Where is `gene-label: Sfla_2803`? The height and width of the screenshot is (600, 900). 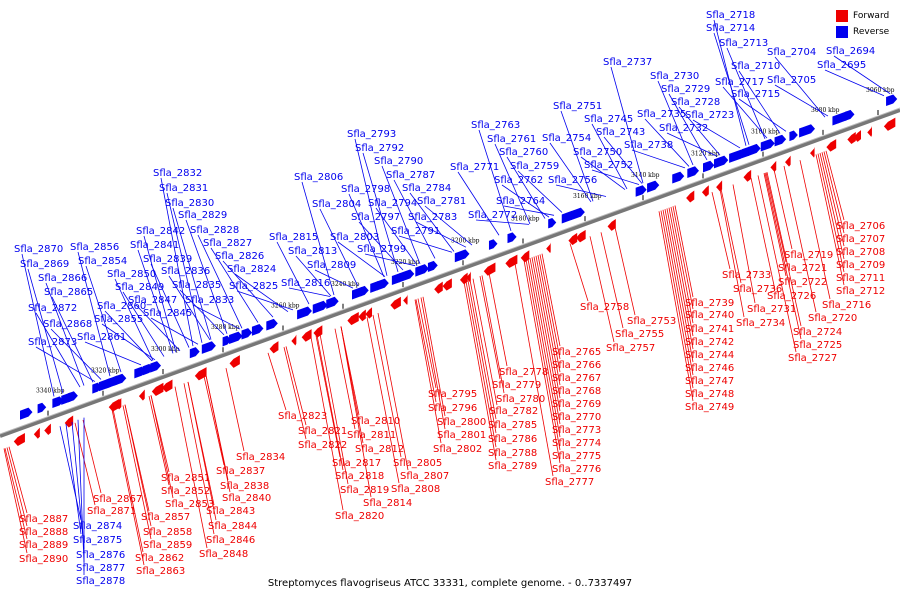 gene-label: Sfla_2803 is located at coordinates (354, 237).